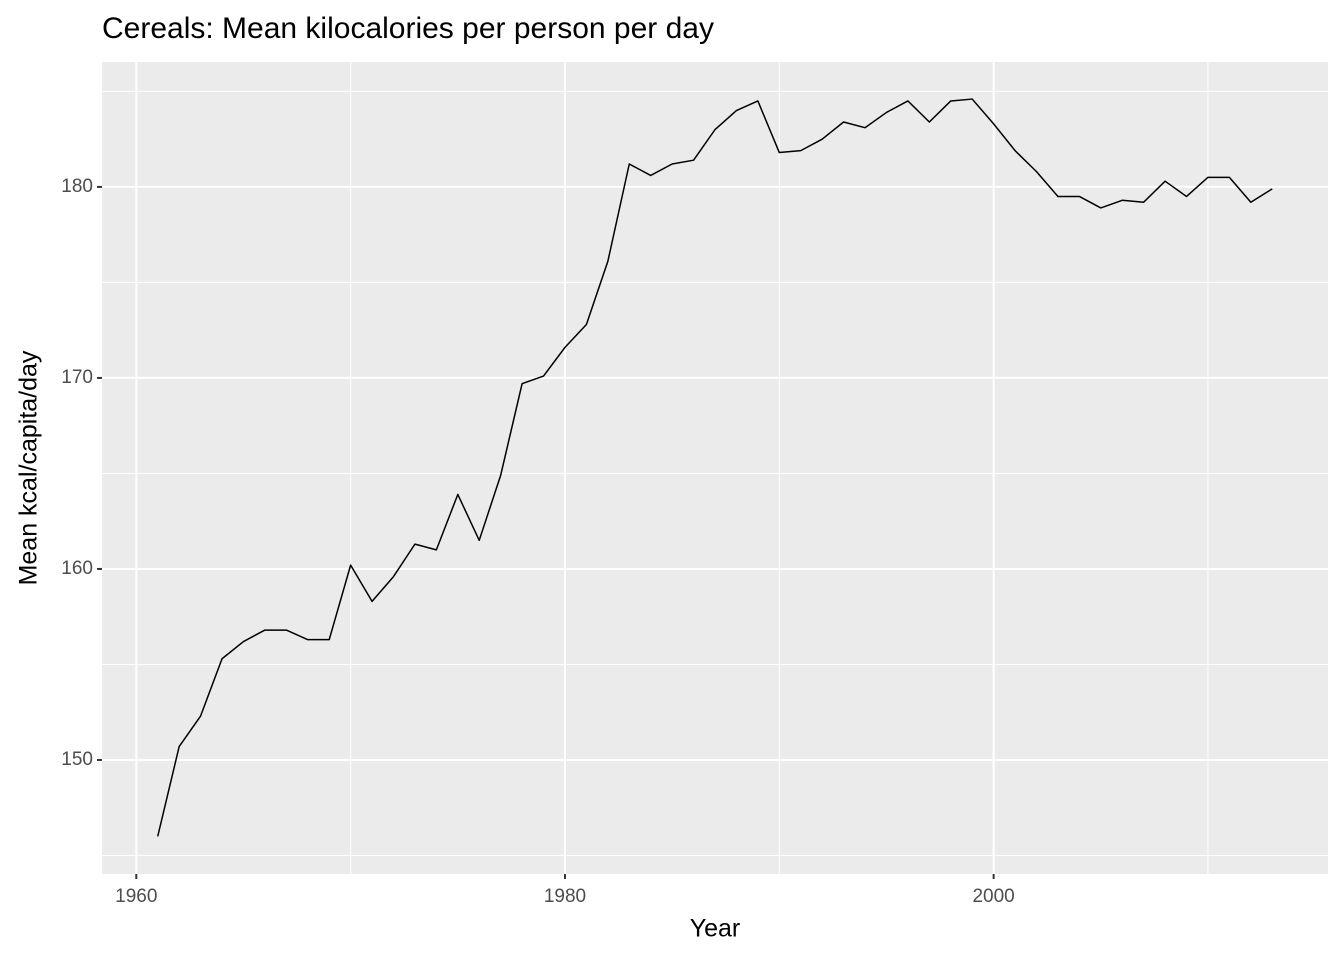 Image resolution: width=1344 pixels, height=960 pixels. I want to click on x-tick-label: 1960, so click(136, 896).